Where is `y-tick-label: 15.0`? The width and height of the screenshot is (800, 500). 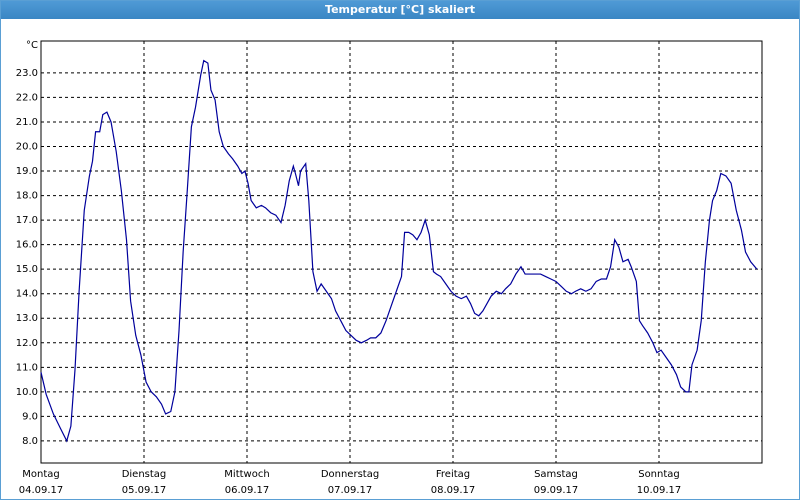
y-tick-label: 15.0 is located at coordinates (27, 269).